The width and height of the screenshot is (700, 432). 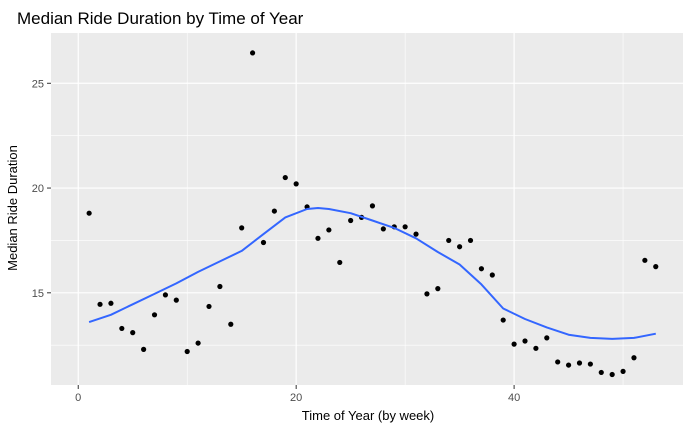 What do you see at coordinates (514, 398) in the screenshot?
I see `x-tick-label: 40` at bounding box center [514, 398].